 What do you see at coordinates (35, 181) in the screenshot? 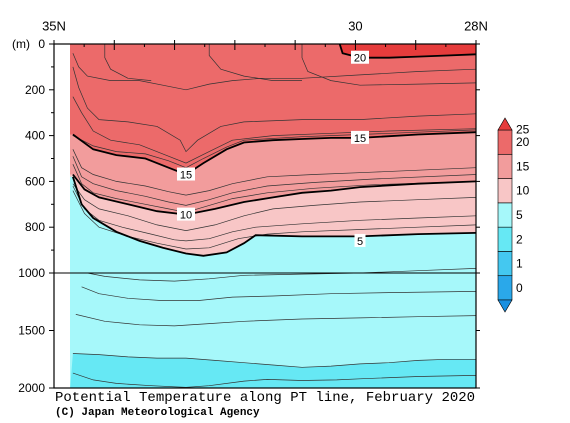
I see `y-tick-label: 600` at bounding box center [35, 181].